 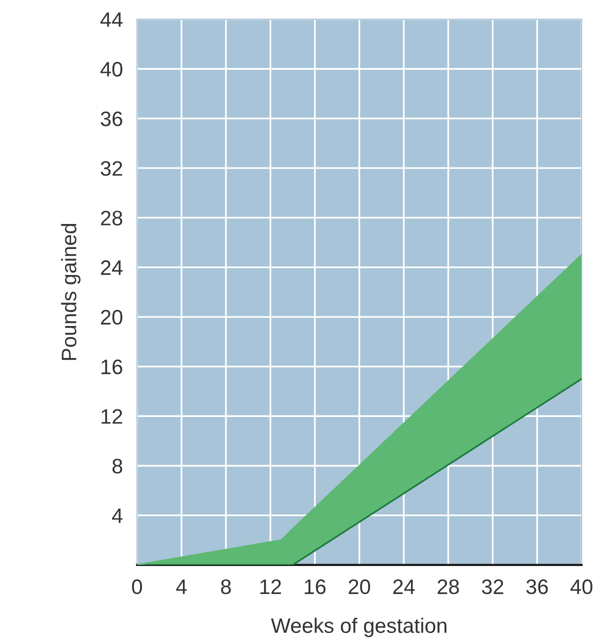 I want to click on x-tick-label: 40, so click(x=581, y=586).